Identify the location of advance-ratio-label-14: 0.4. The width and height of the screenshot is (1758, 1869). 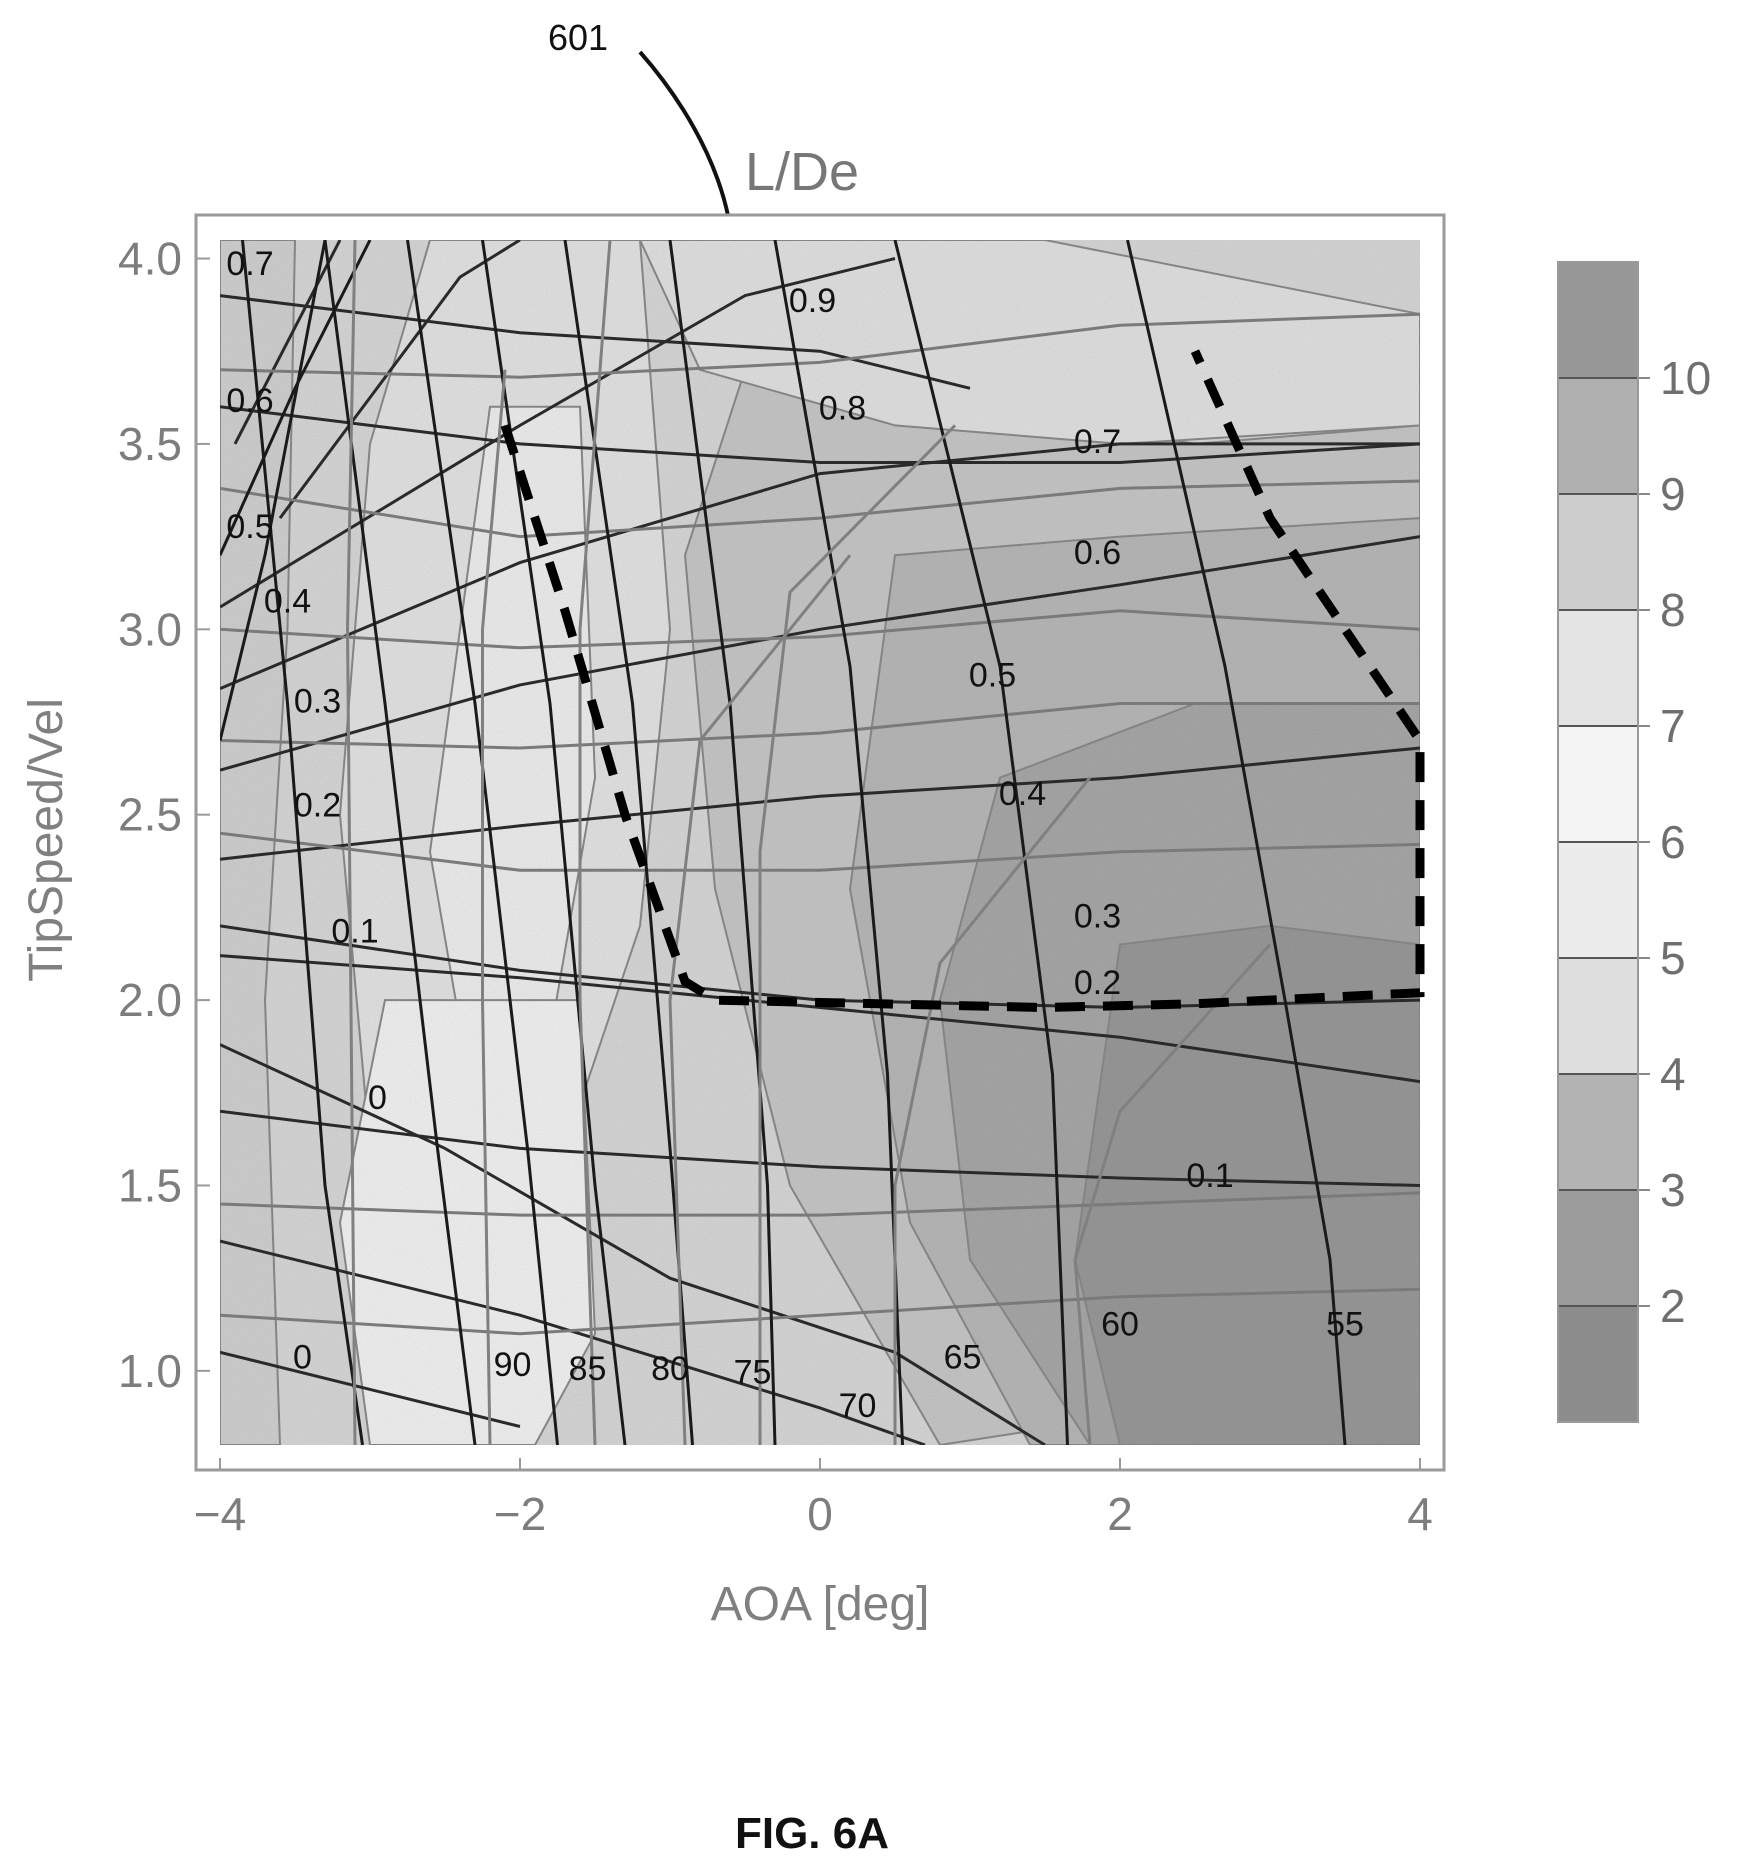
(1022, 794).